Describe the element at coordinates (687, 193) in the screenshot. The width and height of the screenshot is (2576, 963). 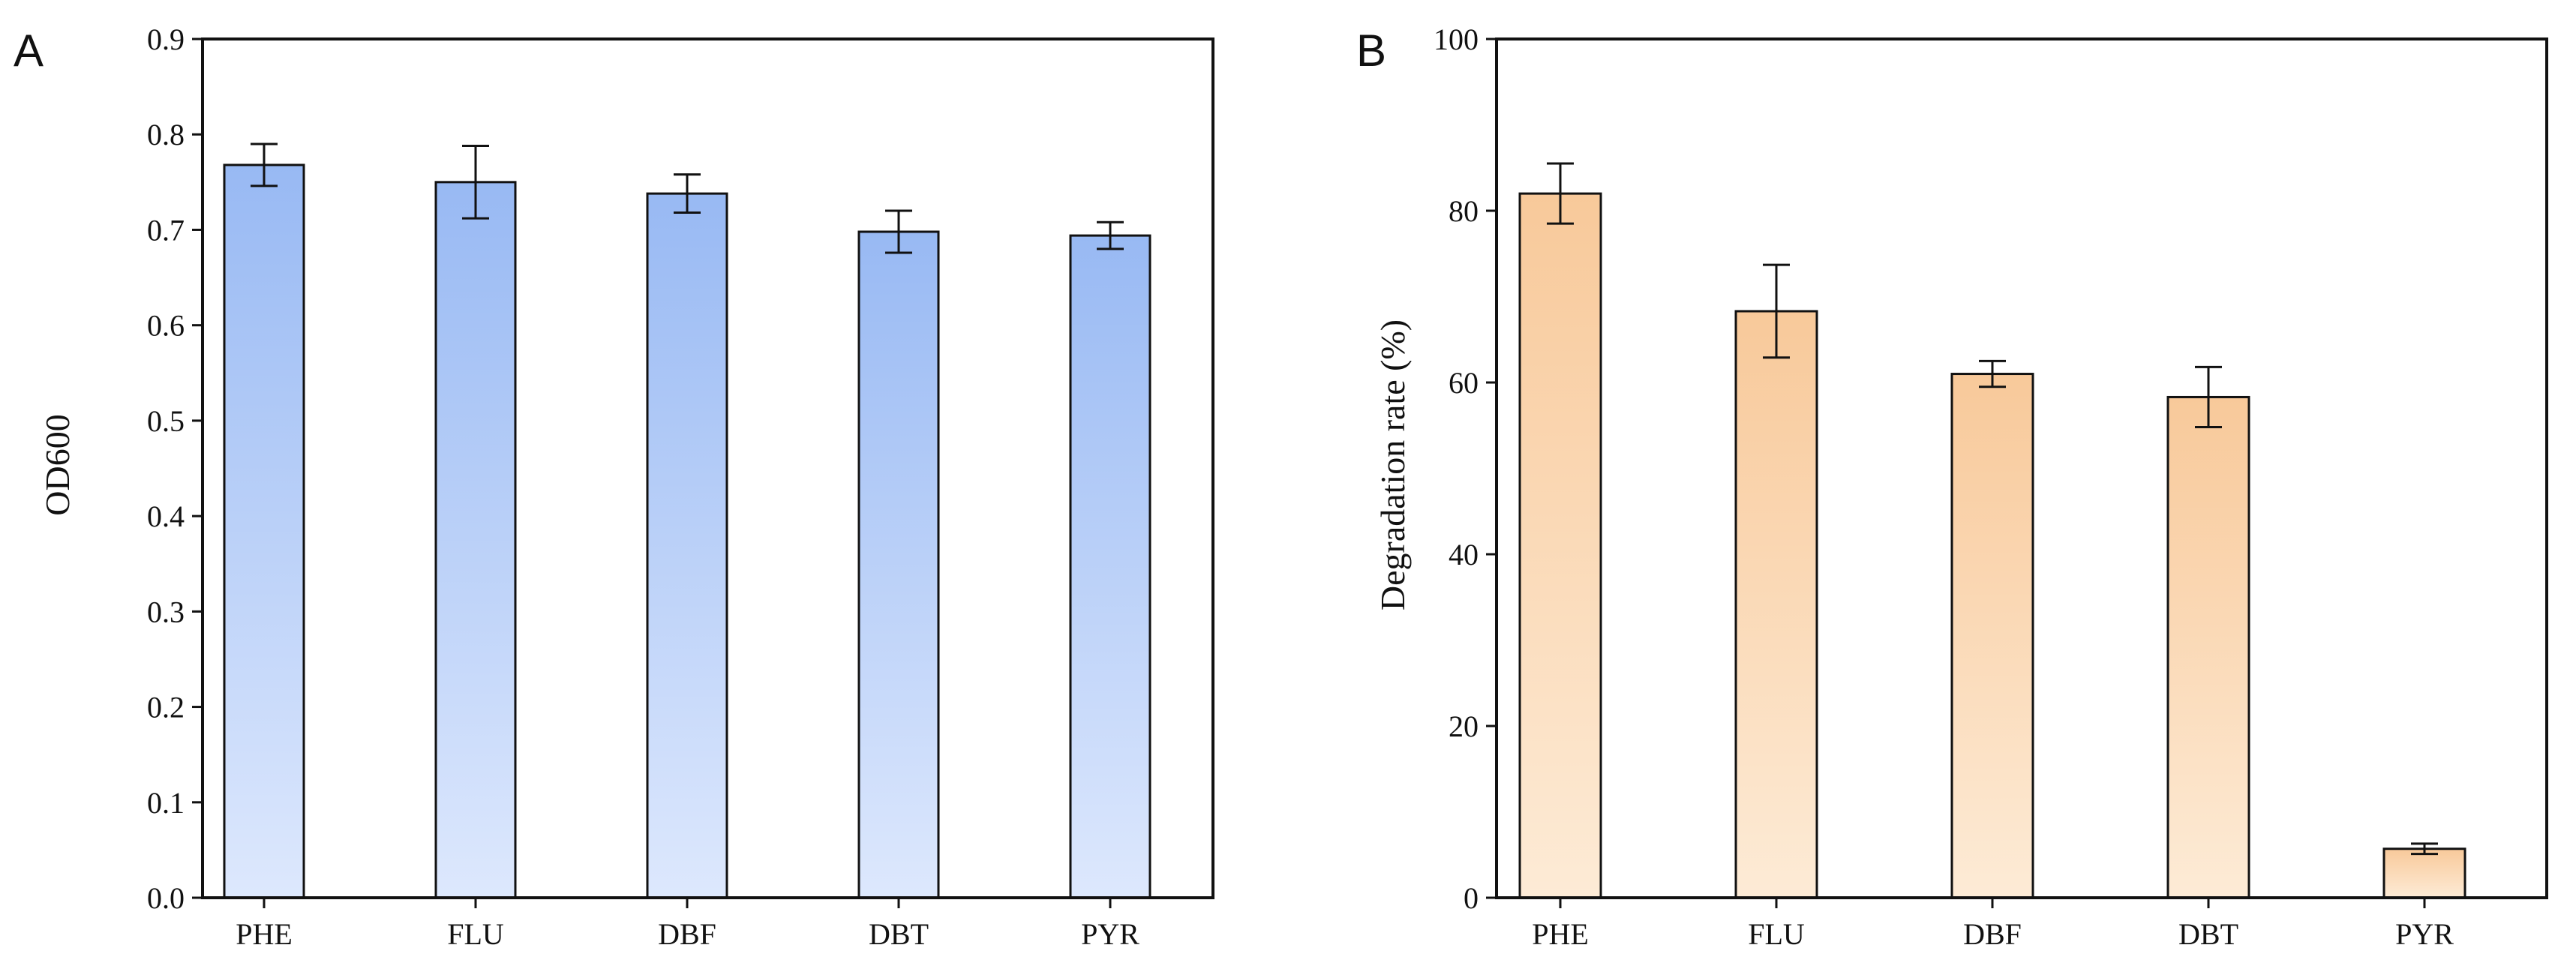
I see `panel-a-error-bar-dbf` at that location.